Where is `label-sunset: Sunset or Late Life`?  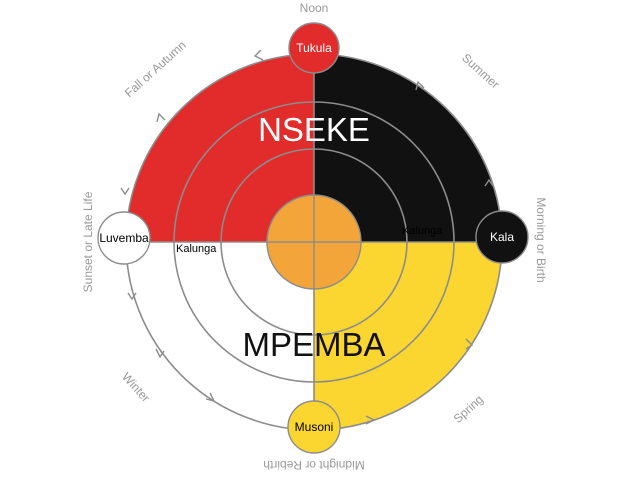
label-sunset: Sunset or Late Life is located at coordinates (88, 241).